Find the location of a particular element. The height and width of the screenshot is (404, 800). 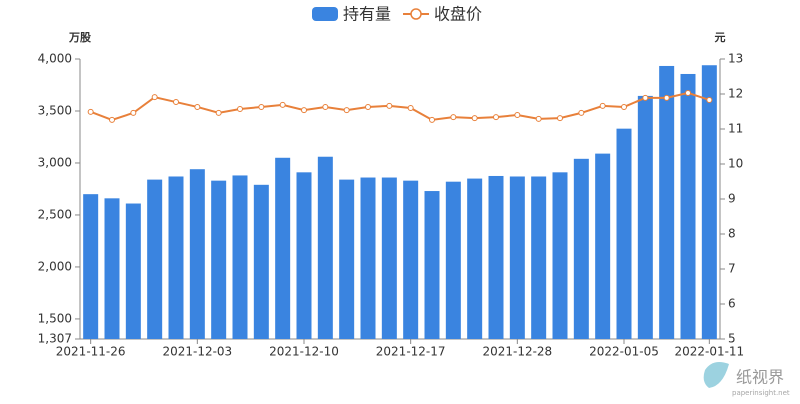

y2-tick-label: 7 is located at coordinates (732, 269).